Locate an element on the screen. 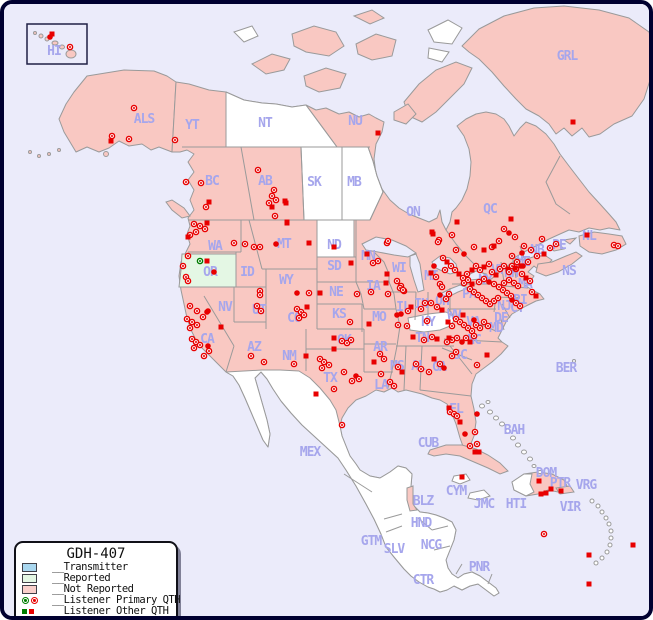  island-bermuda is located at coordinates (574, 361).